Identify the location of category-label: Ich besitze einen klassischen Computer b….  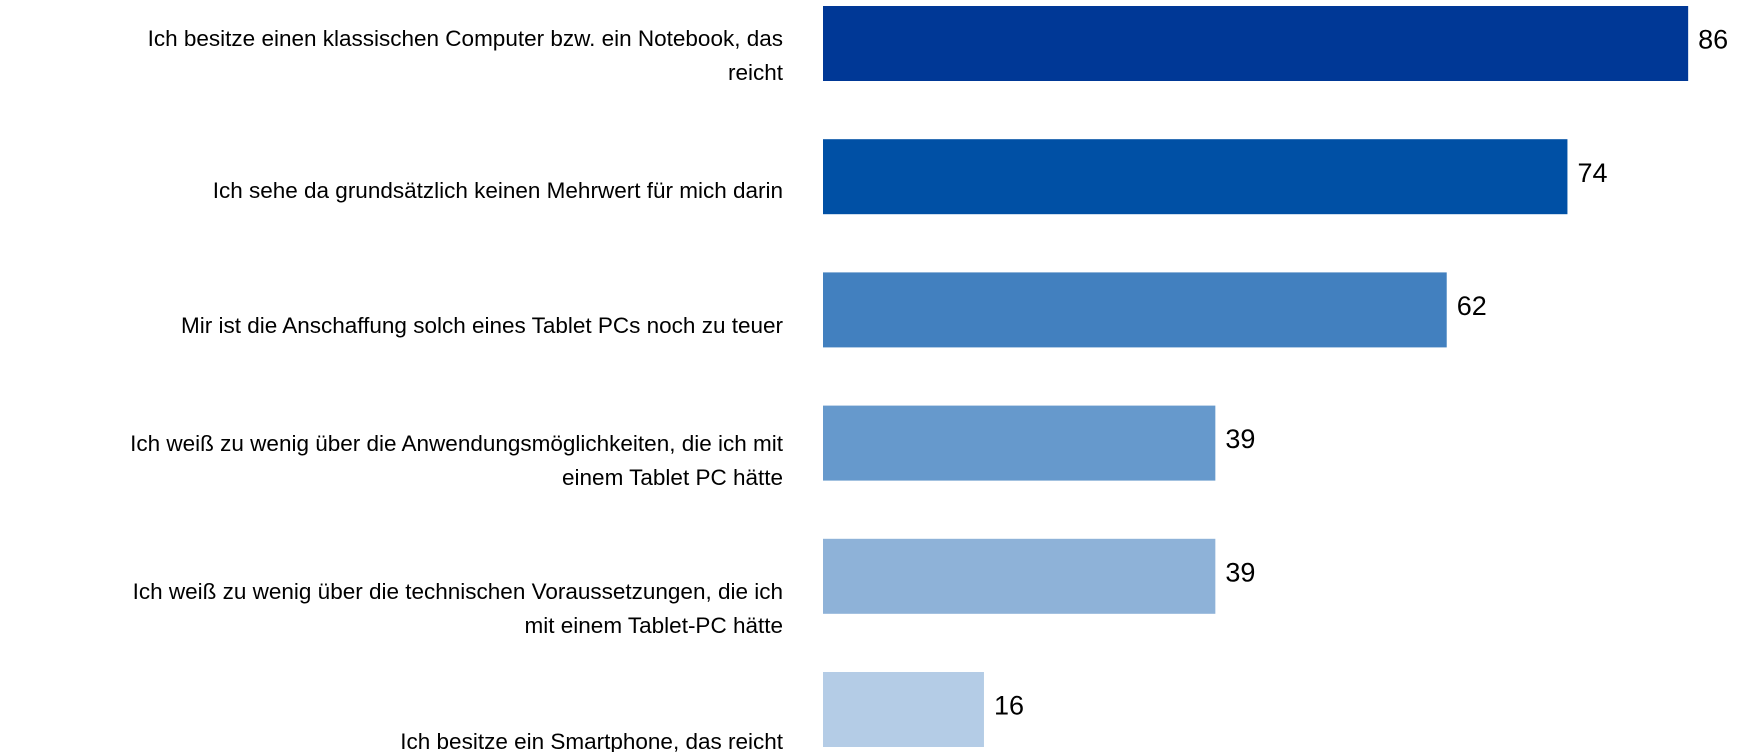
(465, 55).